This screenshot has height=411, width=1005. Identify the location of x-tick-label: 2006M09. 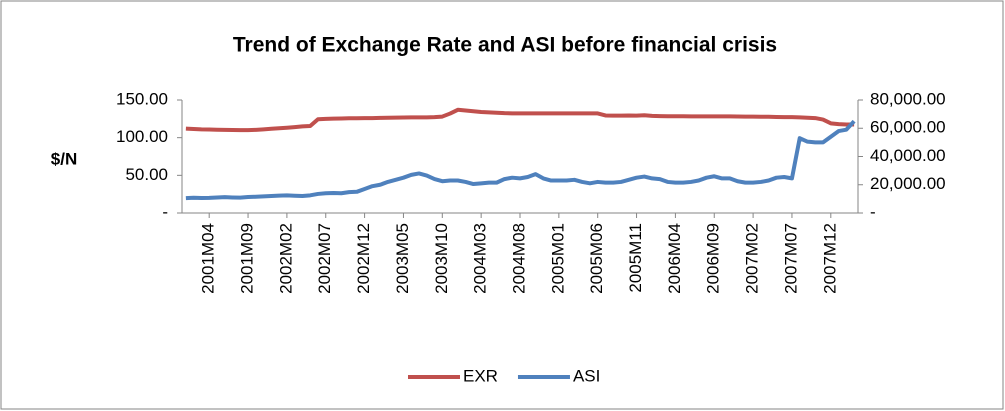
(713, 258).